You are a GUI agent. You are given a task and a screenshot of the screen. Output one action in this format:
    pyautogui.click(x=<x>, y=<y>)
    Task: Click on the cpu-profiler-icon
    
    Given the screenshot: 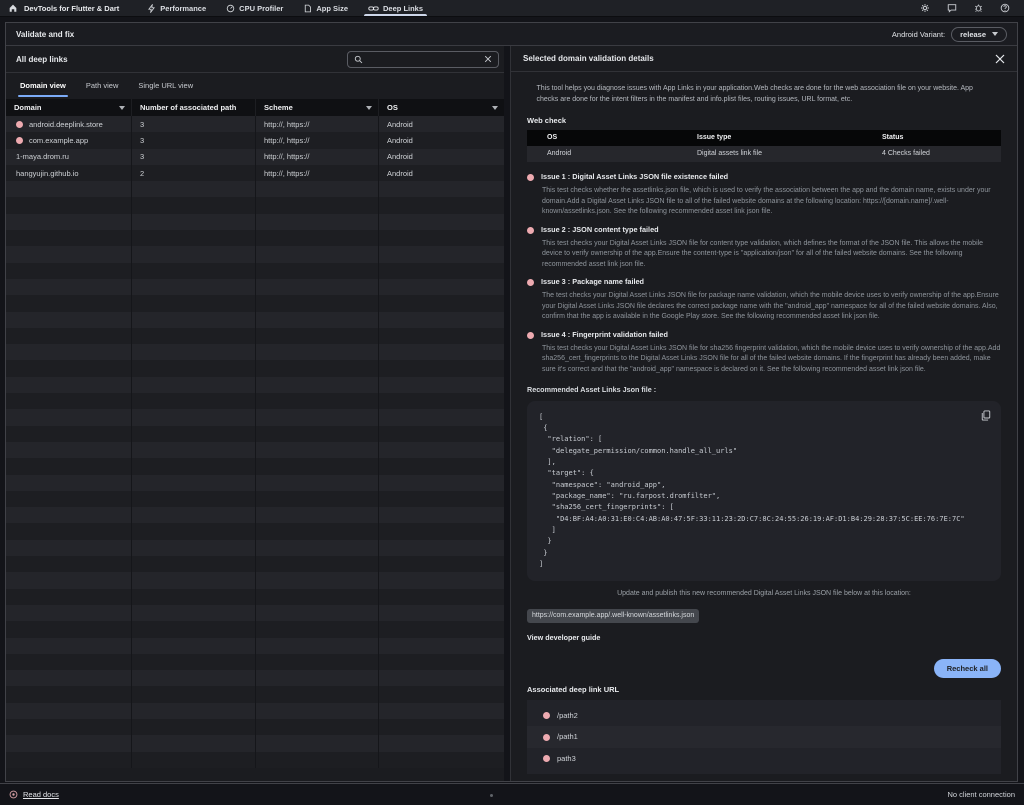 What is the action you would take?
    pyautogui.click(x=230, y=8)
    